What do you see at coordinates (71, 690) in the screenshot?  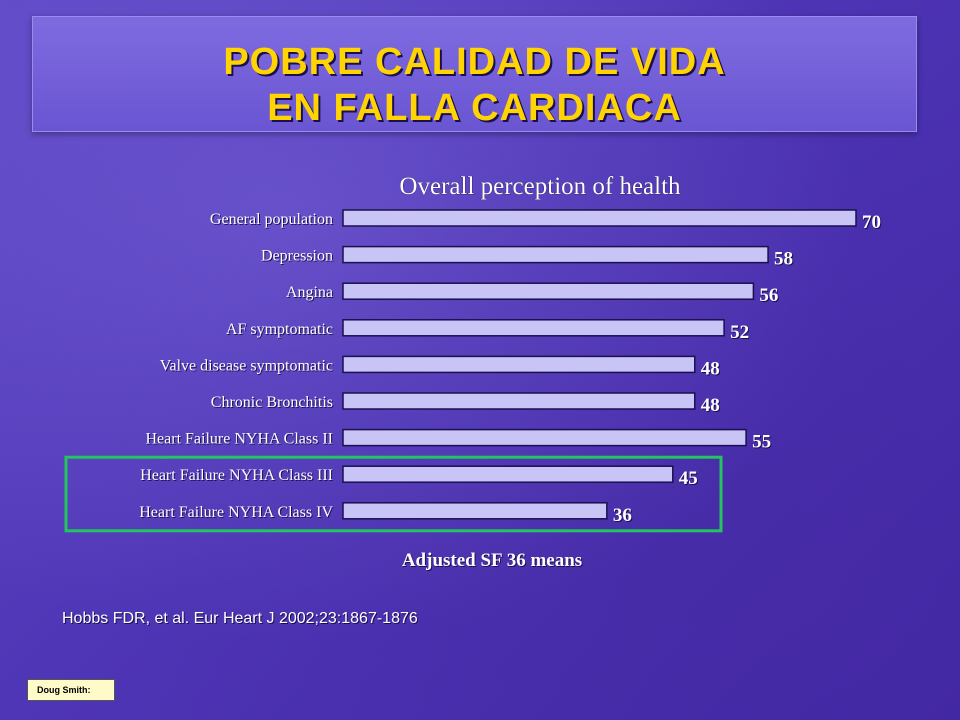 I see `speaker-note-label: Doug Smith:` at bounding box center [71, 690].